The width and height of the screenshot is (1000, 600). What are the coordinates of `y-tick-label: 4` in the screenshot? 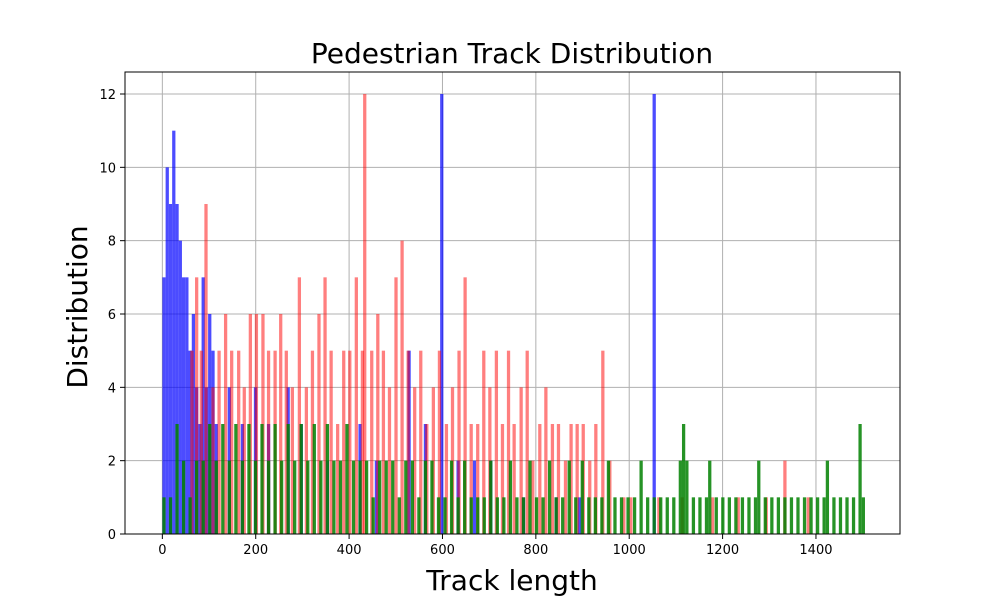 It's located at (112, 388).